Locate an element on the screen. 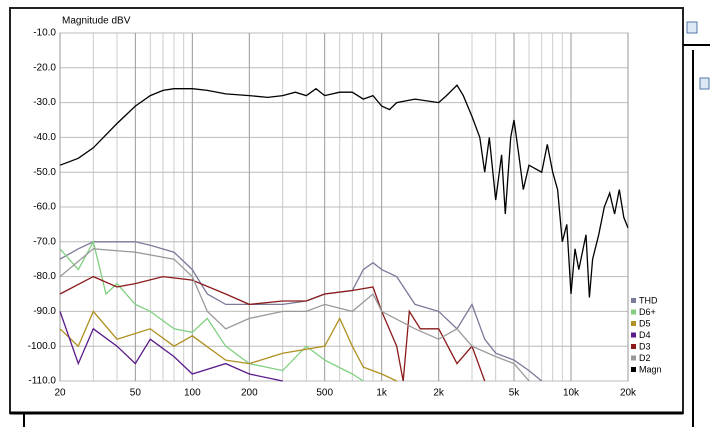 The width and height of the screenshot is (710, 427). legend-label: D4 is located at coordinates (645, 335).